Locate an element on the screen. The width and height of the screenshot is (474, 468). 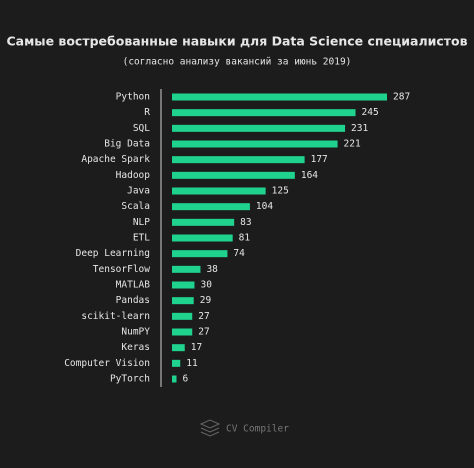
value-label: 29 is located at coordinates (206, 300).